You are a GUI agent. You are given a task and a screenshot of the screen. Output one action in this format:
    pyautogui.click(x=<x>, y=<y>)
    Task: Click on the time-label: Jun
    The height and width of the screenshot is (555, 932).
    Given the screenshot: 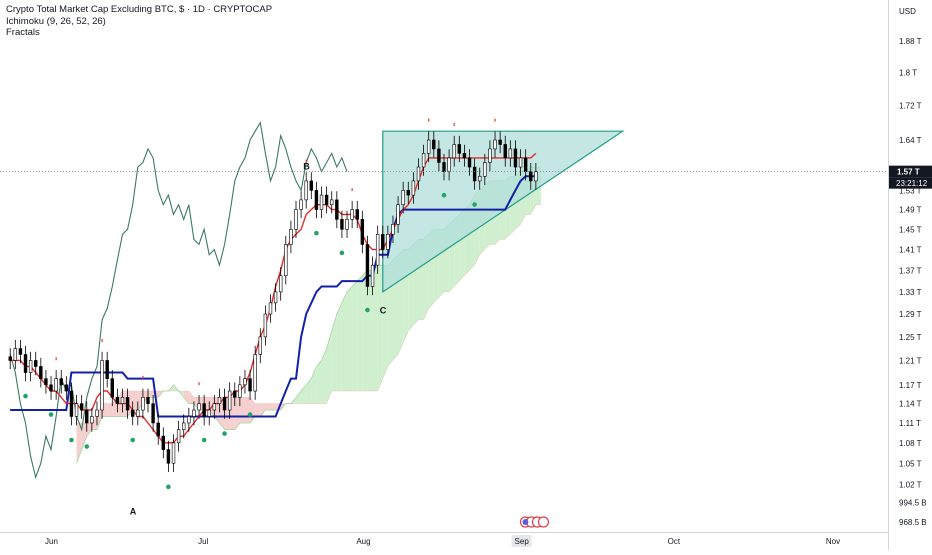 What is the action you would take?
    pyautogui.click(x=51, y=541)
    